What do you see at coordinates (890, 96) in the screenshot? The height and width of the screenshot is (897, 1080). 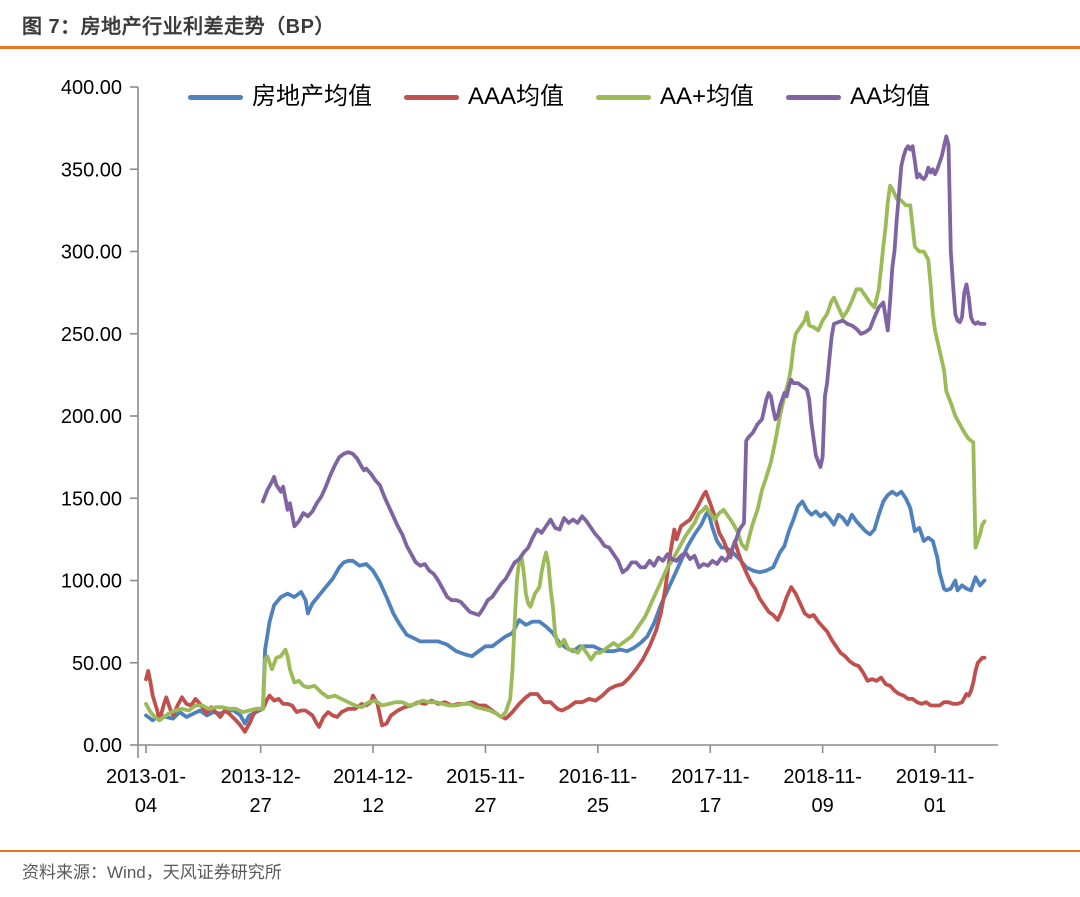 I see `legend-label: AA均值` at bounding box center [890, 96].